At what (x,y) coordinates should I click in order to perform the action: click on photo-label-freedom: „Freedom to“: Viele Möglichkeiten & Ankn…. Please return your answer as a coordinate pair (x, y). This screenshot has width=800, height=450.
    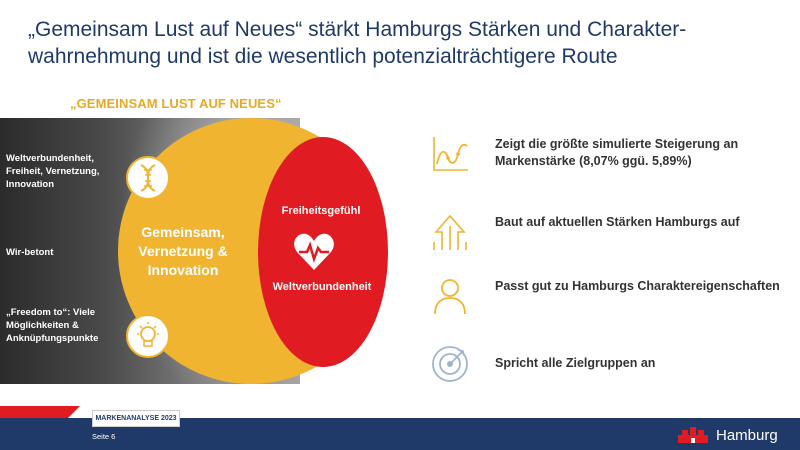
    Looking at the image, I should click on (52, 325).